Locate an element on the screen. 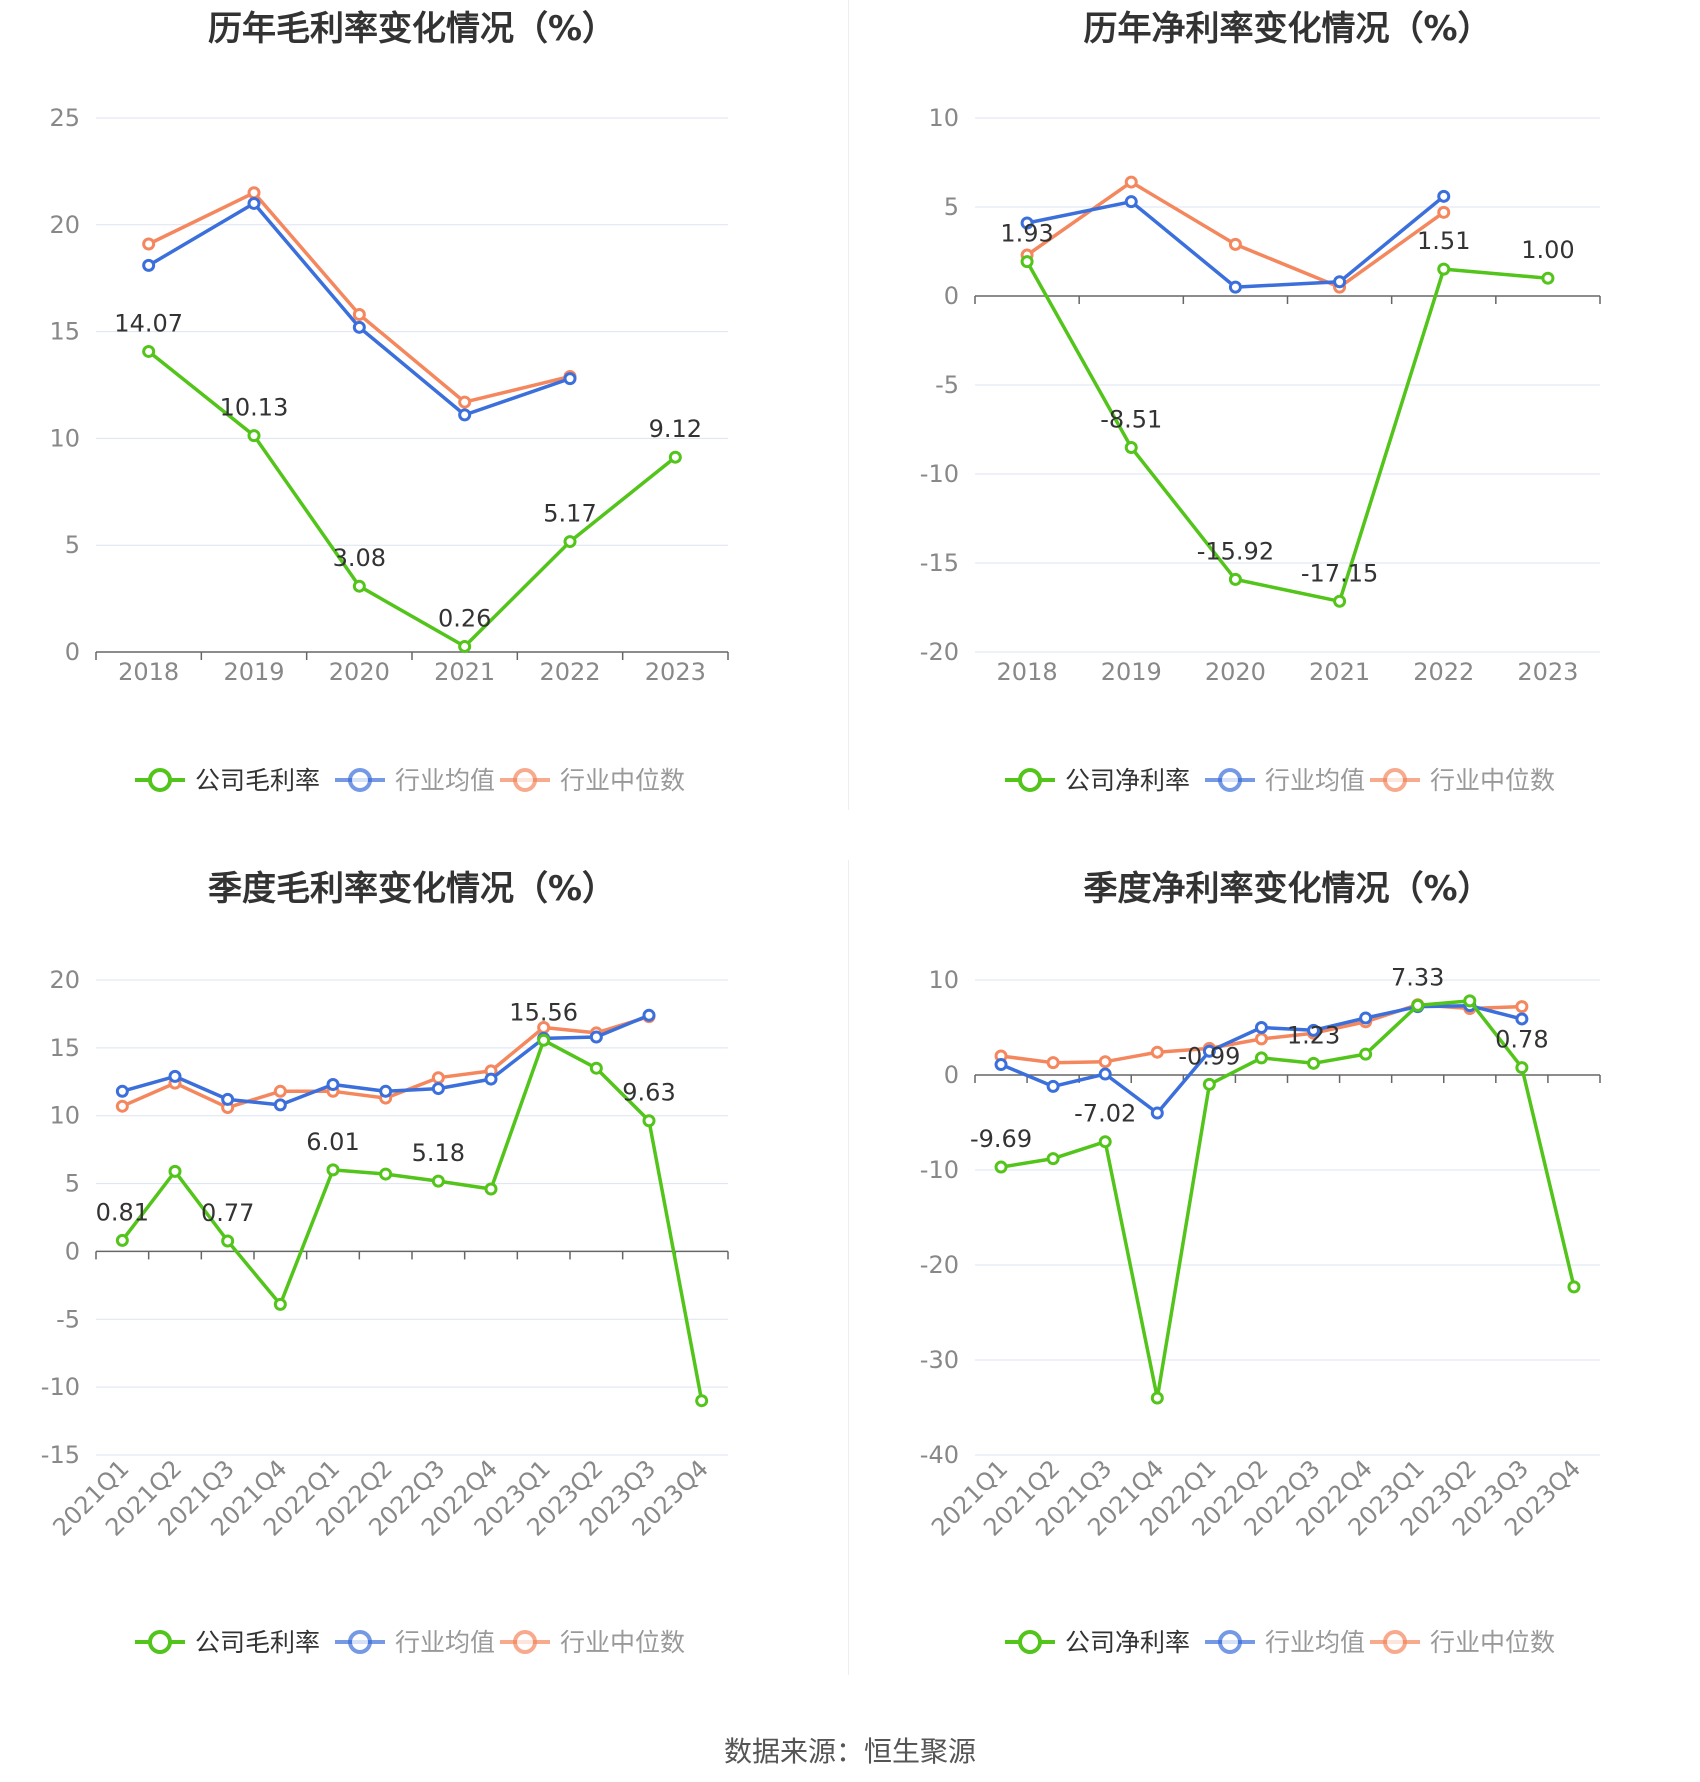  y-tick-label: 25 is located at coordinates (64, 118).